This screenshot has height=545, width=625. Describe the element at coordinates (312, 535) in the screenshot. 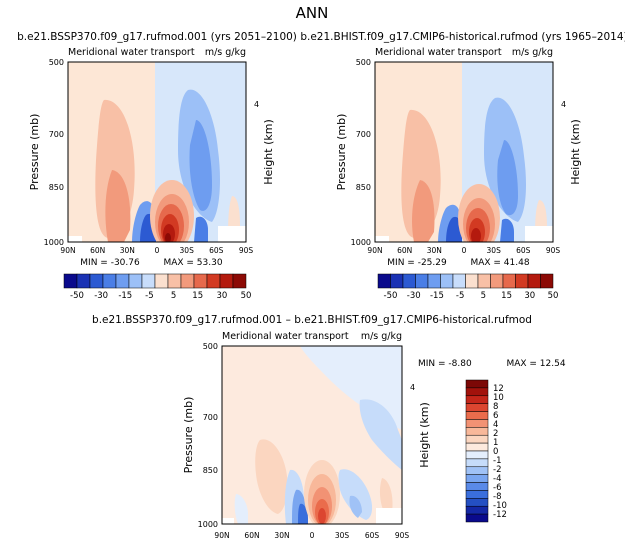

I see `panel-3-x-tick-0: 0` at that location.